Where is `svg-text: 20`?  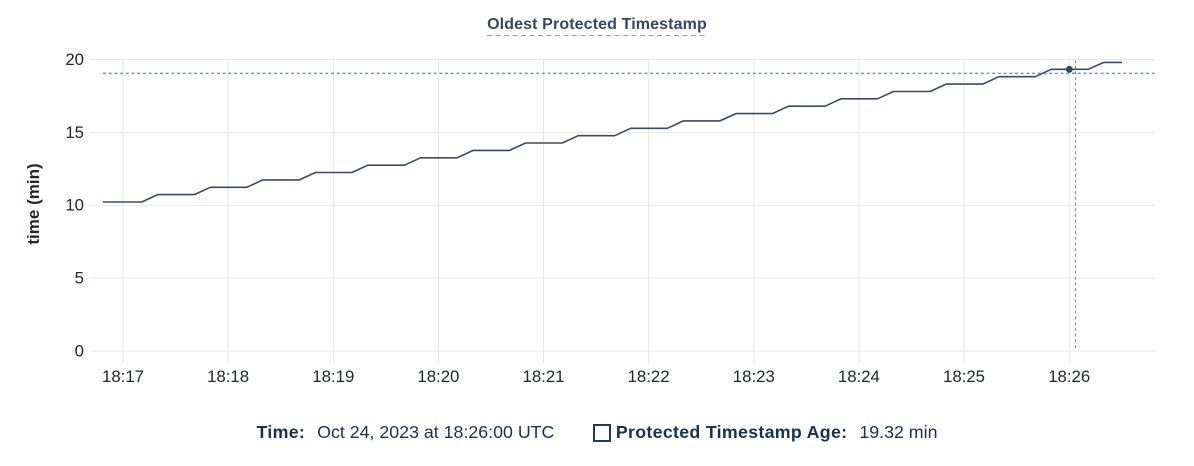 svg-text: 20 is located at coordinates (74, 59).